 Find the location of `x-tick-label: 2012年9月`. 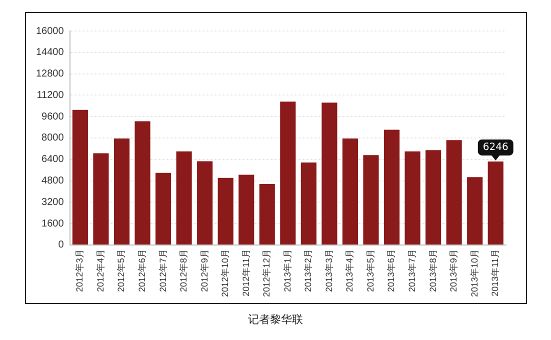

x-tick-label: 2012年9月 is located at coordinates (204, 270).